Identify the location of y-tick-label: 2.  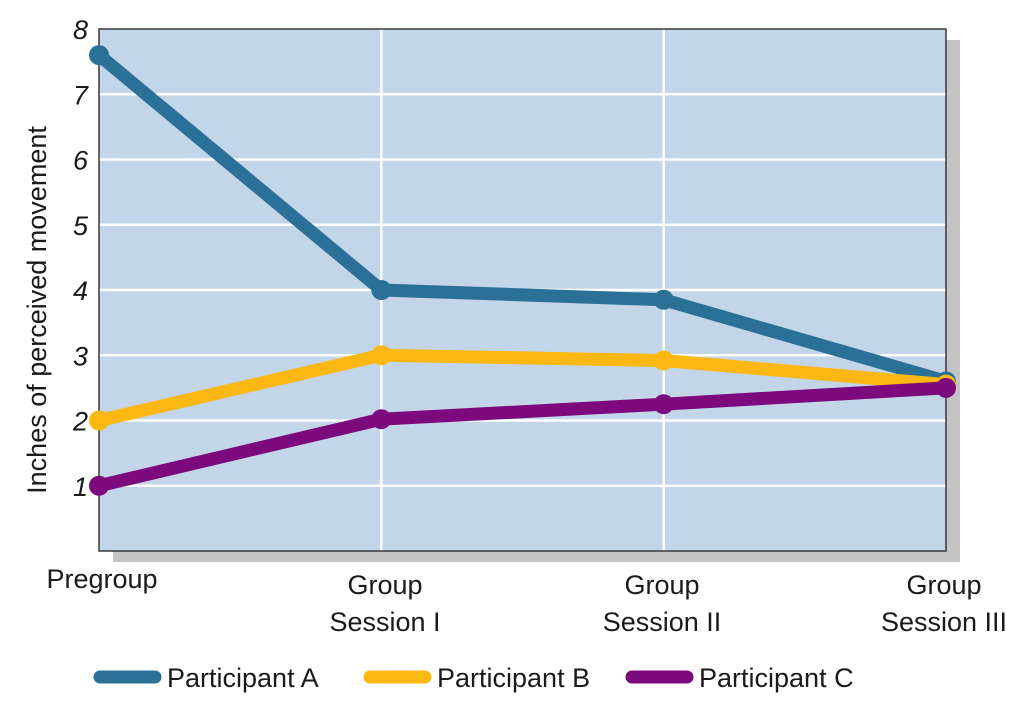
(80, 422).